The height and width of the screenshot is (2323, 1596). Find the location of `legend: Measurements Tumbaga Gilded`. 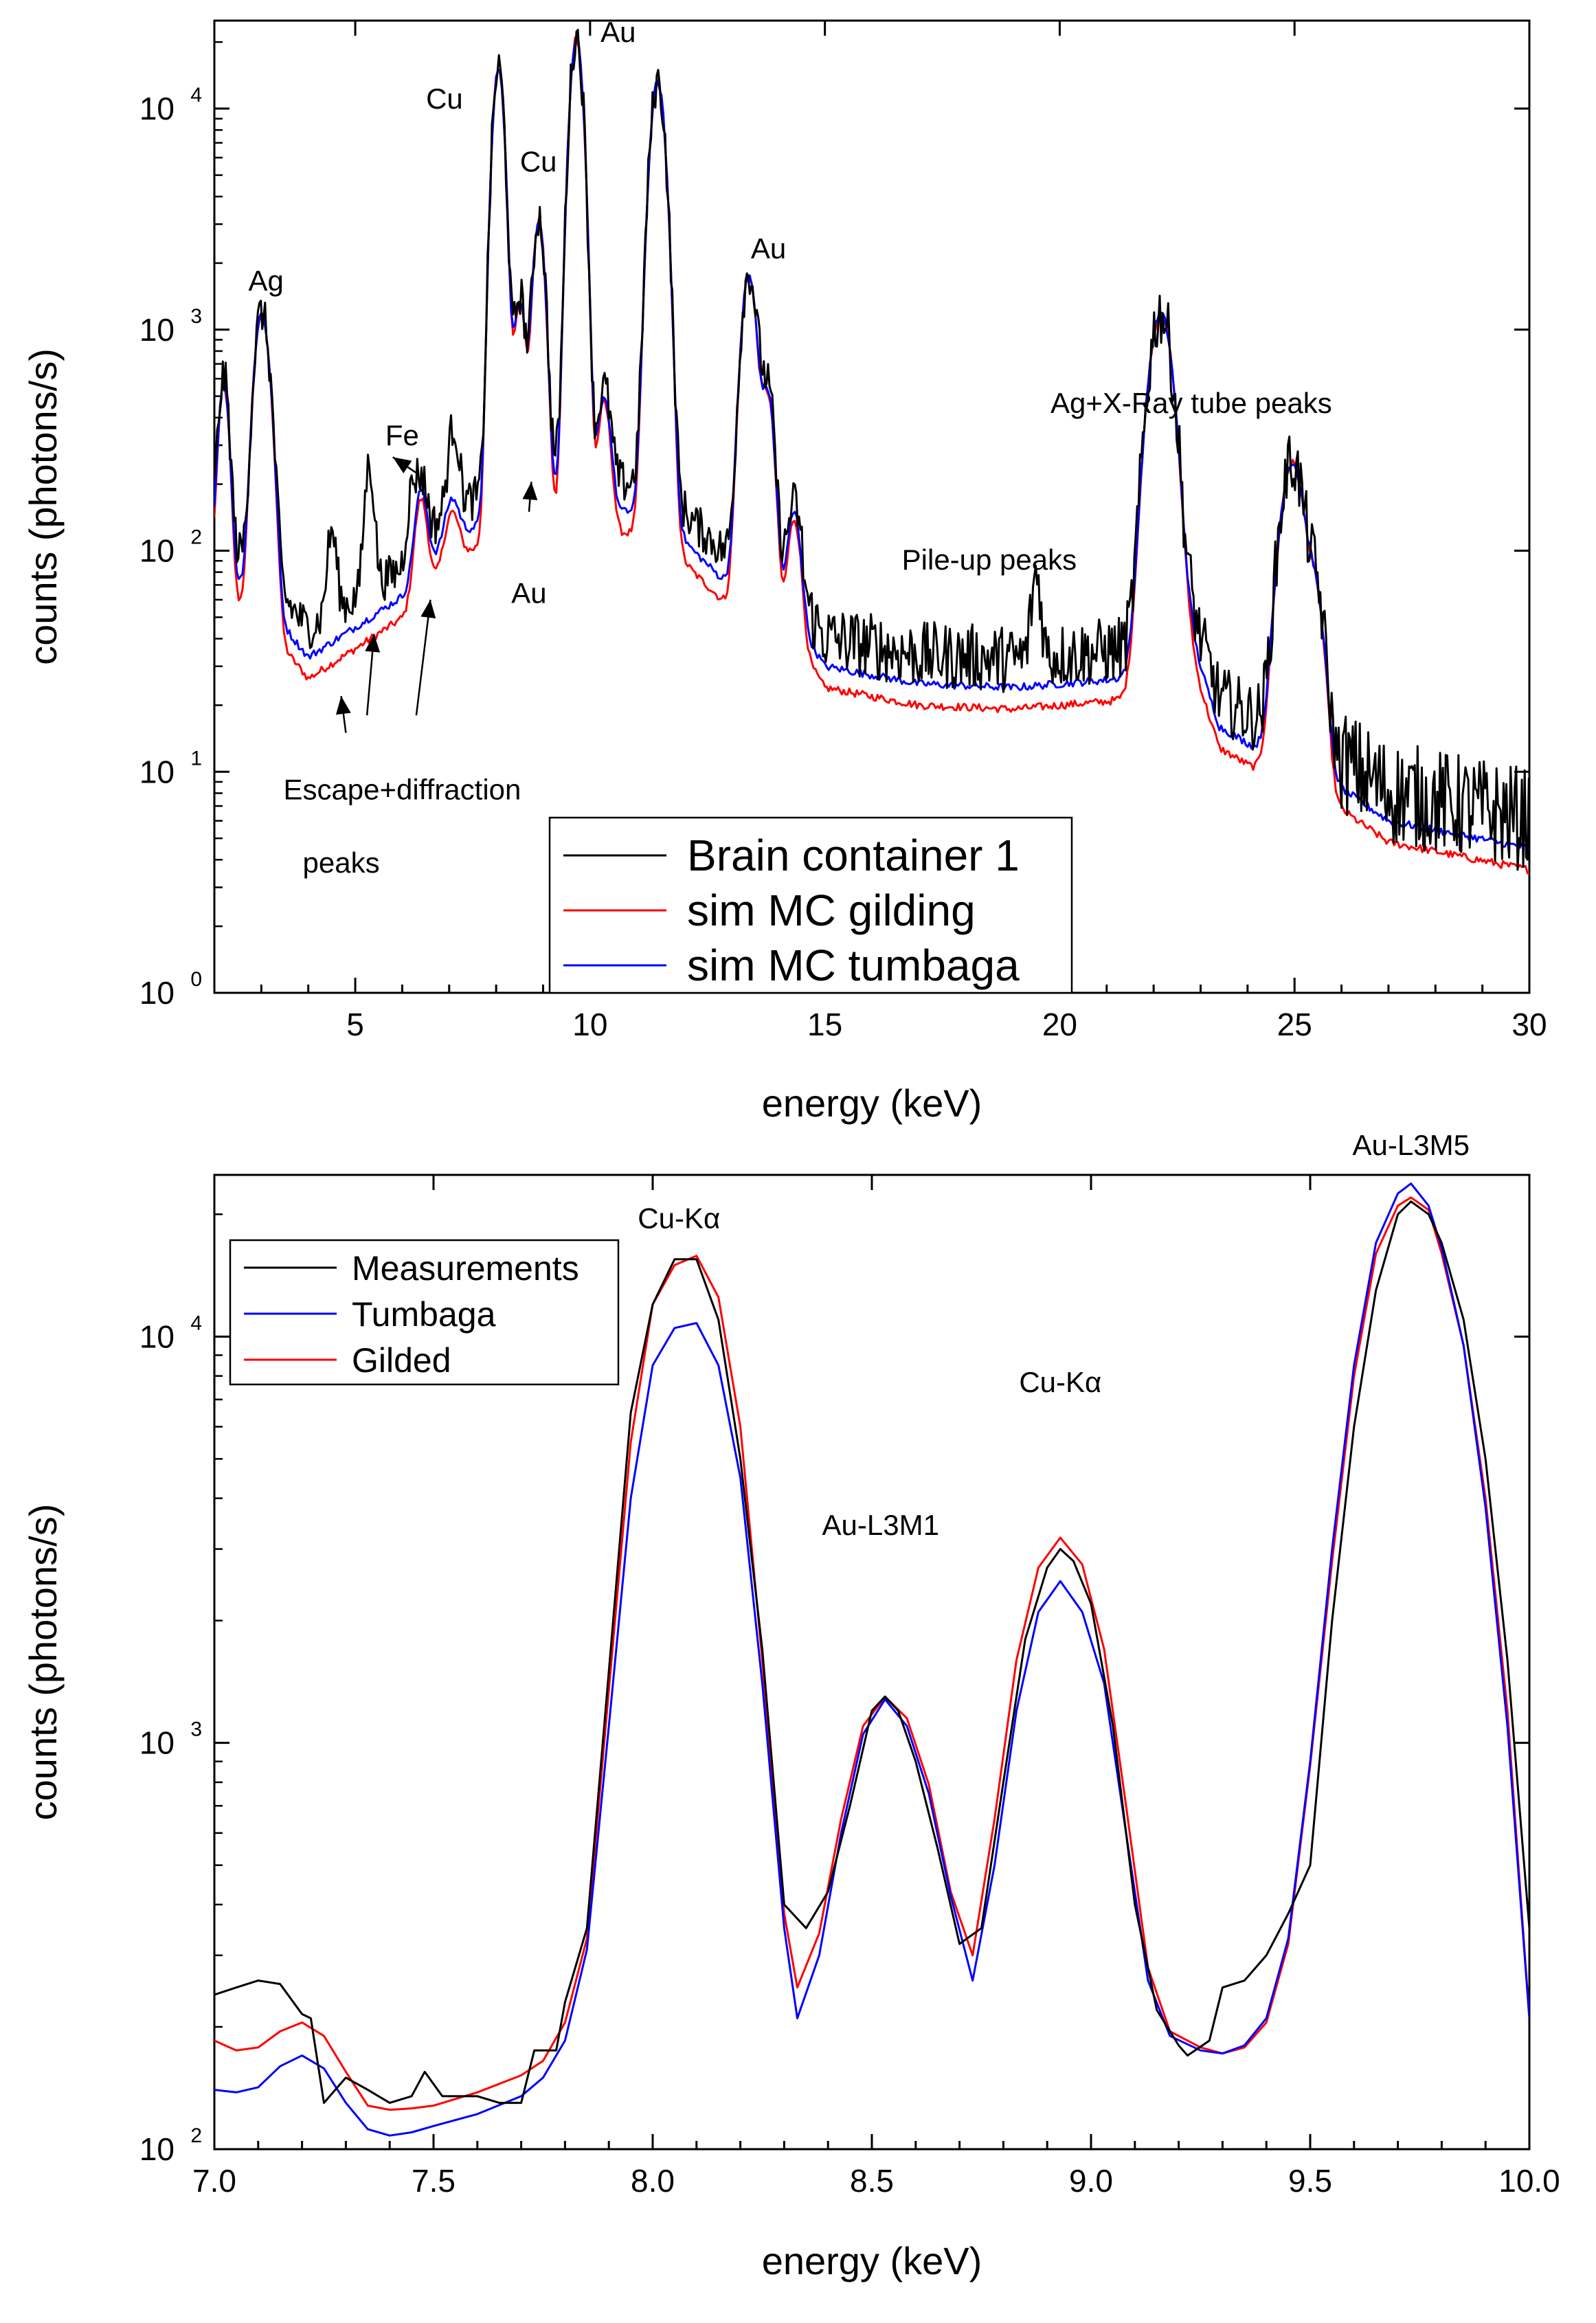

legend: Measurements Tumbaga Gilded is located at coordinates (424, 1312).